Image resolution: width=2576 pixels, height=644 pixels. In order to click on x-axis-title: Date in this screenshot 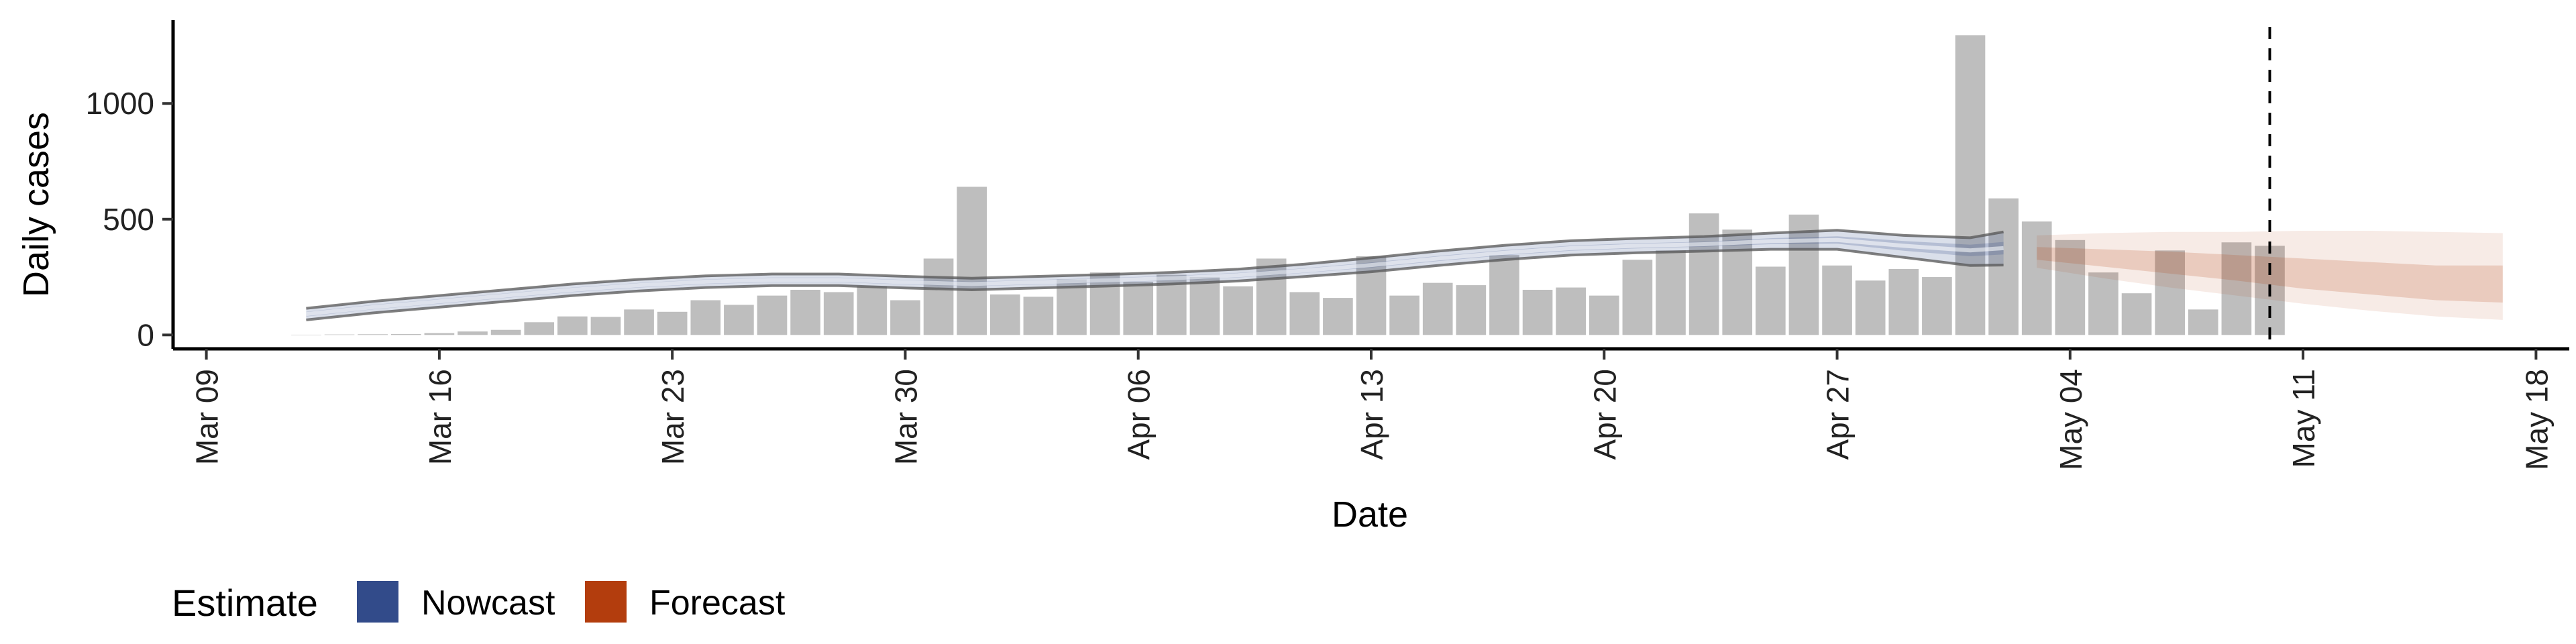, I will do `click(1370, 514)`.